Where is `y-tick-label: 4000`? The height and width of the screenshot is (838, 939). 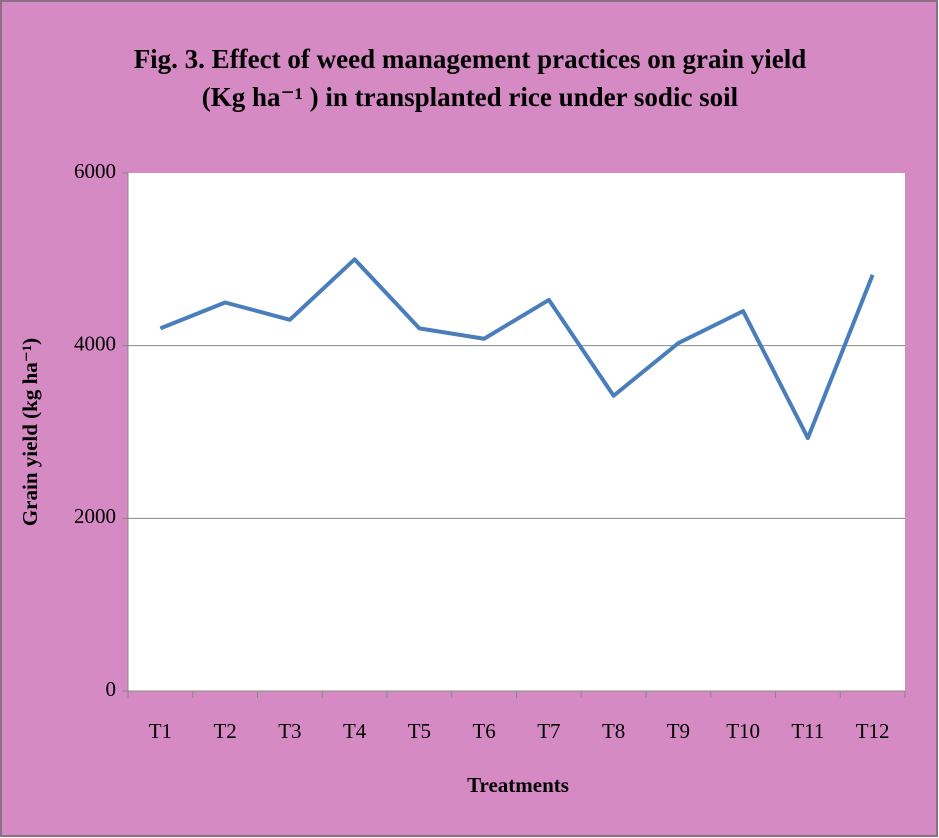 y-tick-label: 4000 is located at coordinates (95, 343).